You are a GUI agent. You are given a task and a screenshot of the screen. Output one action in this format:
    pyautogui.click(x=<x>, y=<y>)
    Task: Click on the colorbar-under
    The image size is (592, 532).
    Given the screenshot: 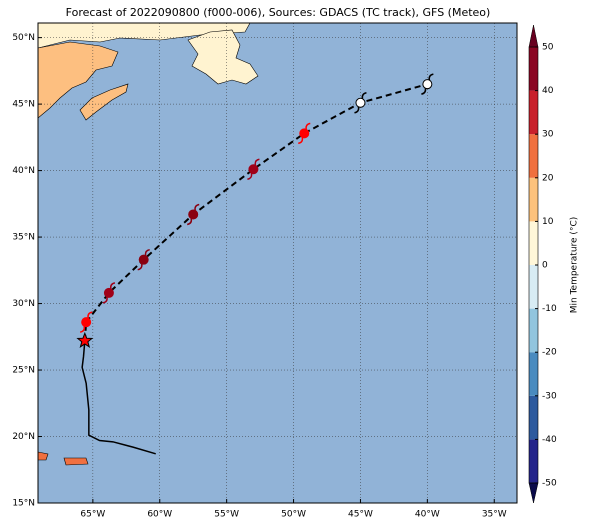 What is the action you would take?
    pyautogui.click(x=533, y=493)
    